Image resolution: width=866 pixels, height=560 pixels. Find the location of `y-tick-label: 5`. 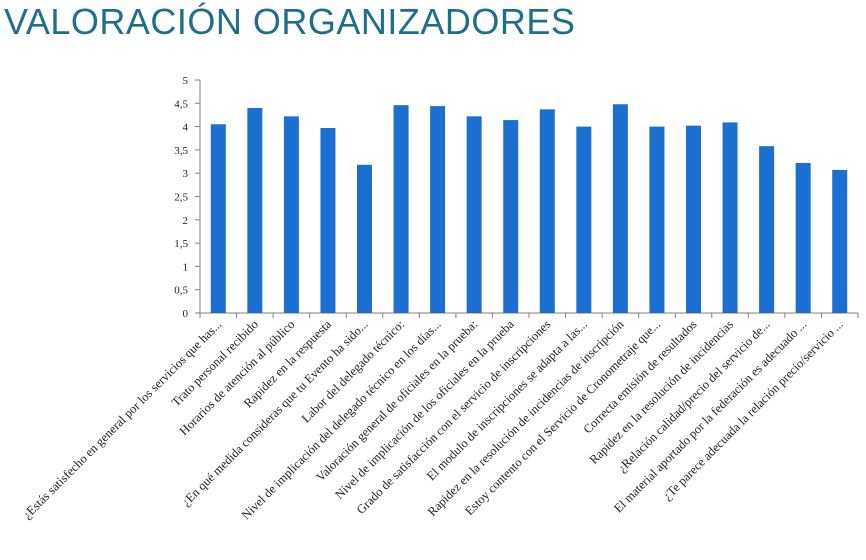

y-tick-label: 5 is located at coordinates (186, 81).